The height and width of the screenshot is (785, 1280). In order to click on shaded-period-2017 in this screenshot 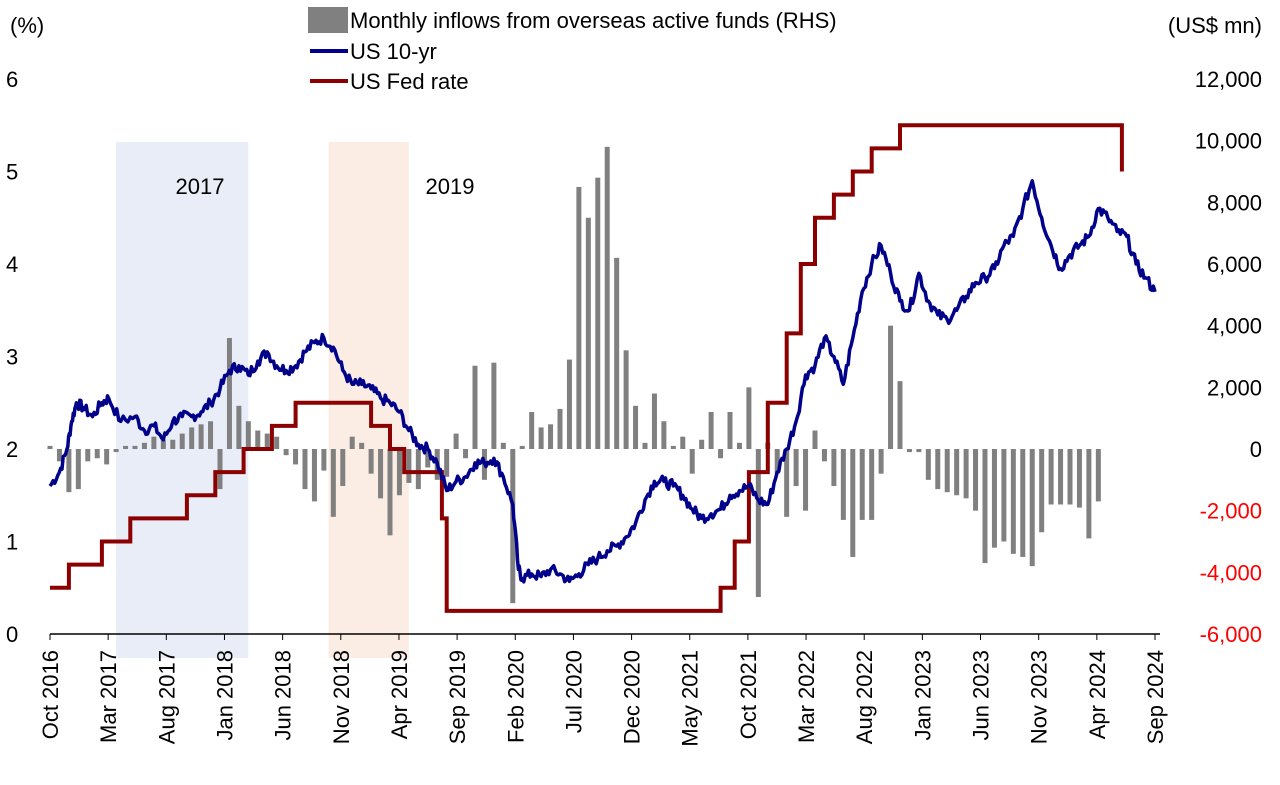, I will do `click(182, 400)`.